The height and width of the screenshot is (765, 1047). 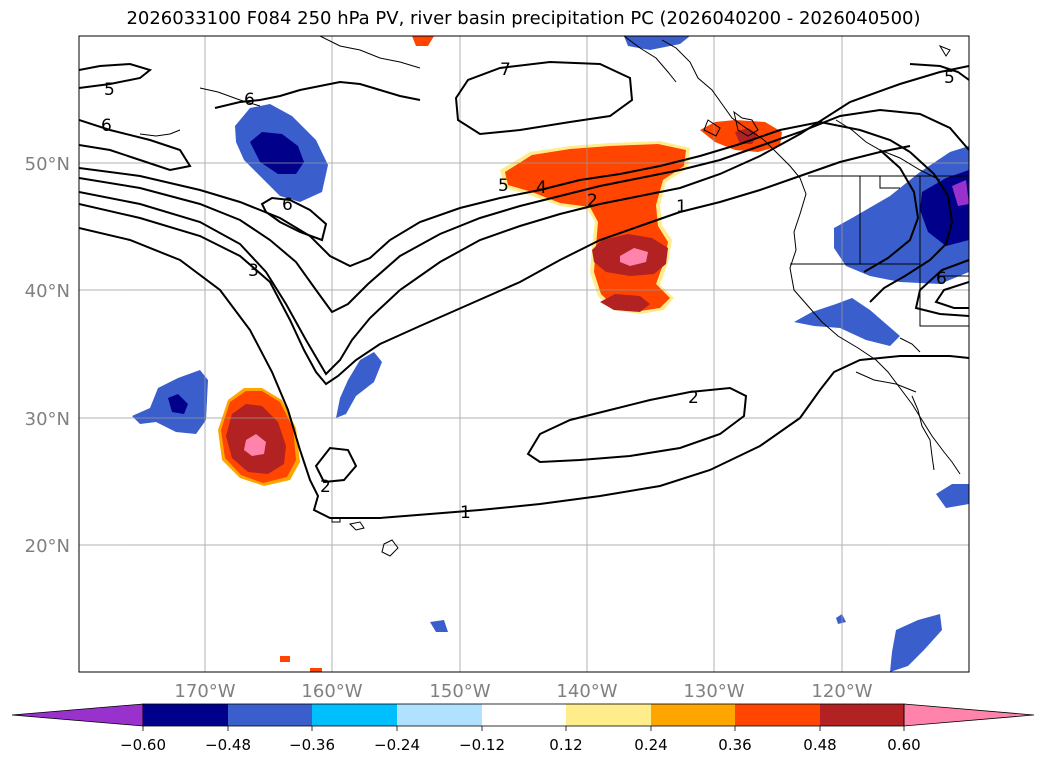 I want to click on contour-label: 3, so click(x=253, y=271).